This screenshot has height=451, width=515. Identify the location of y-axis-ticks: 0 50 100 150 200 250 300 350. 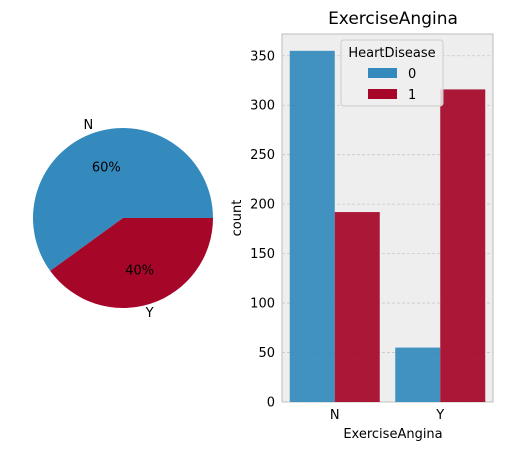
(262, 229).